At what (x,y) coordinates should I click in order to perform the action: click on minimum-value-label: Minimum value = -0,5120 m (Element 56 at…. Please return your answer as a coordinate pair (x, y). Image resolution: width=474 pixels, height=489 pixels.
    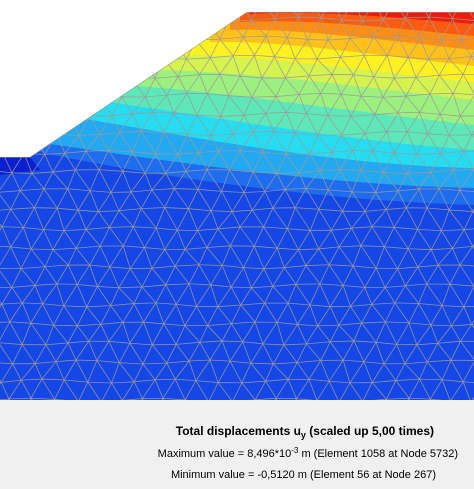
    Looking at the image, I should click on (303, 475).